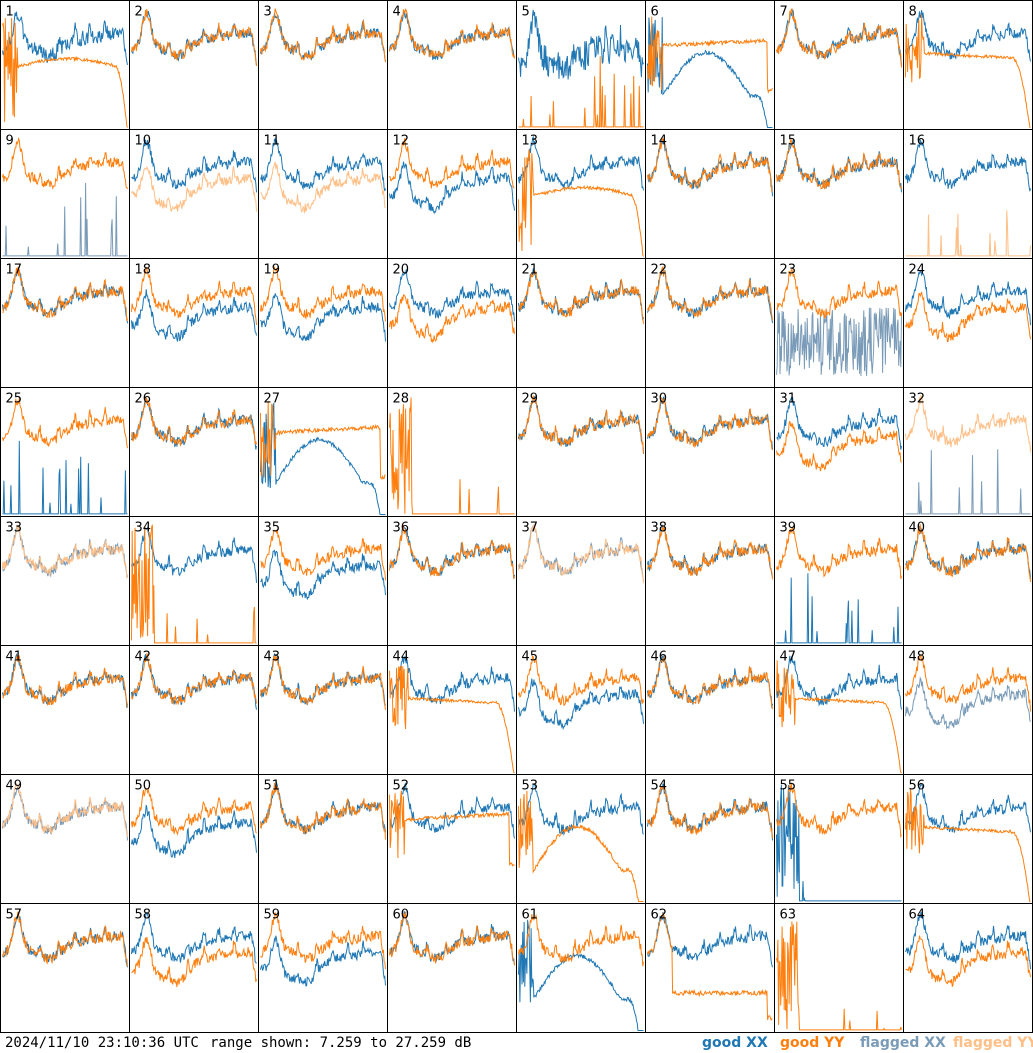 This screenshot has height=1053, width=1033. What do you see at coordinates (65, 581) in the screenshot?
I see `tile-33: 33` at bounding box center [65, 581].